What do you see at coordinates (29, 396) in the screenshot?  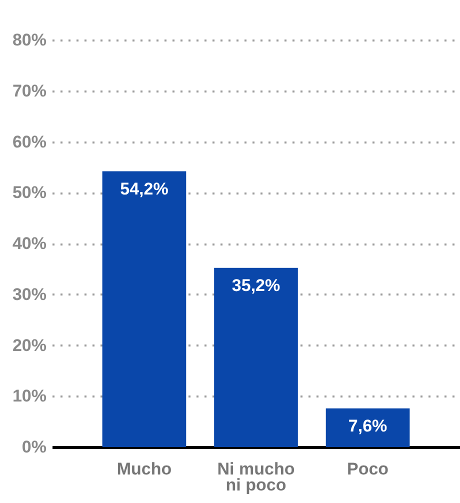 I see `y-tick-label: 10%` at bounding box center [29, 396].